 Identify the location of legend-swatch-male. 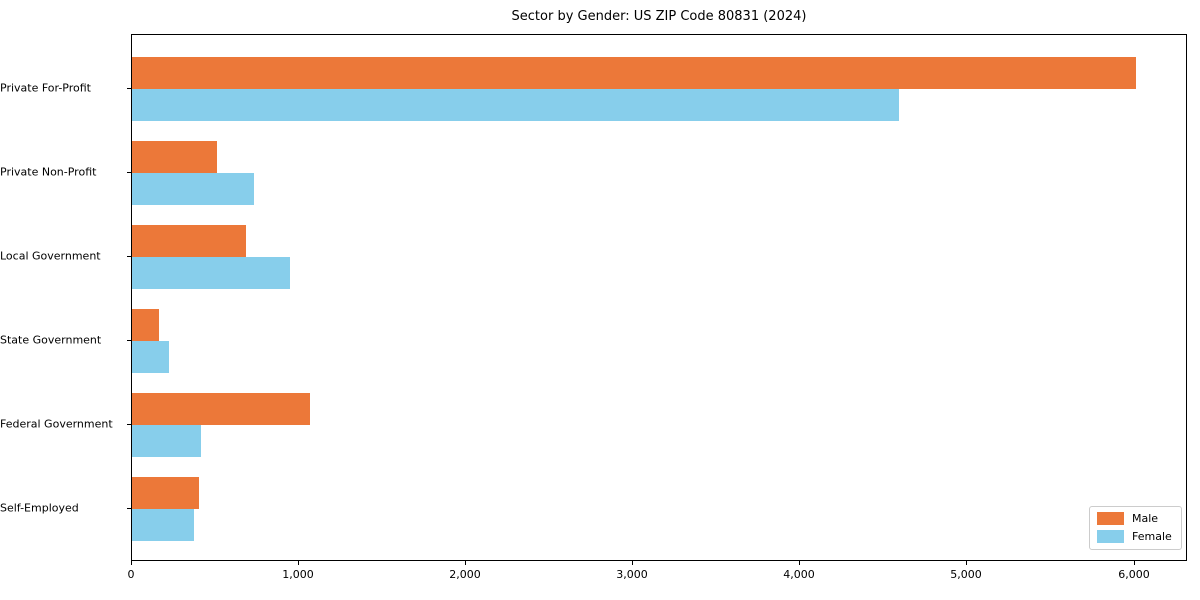
(1110, 518).